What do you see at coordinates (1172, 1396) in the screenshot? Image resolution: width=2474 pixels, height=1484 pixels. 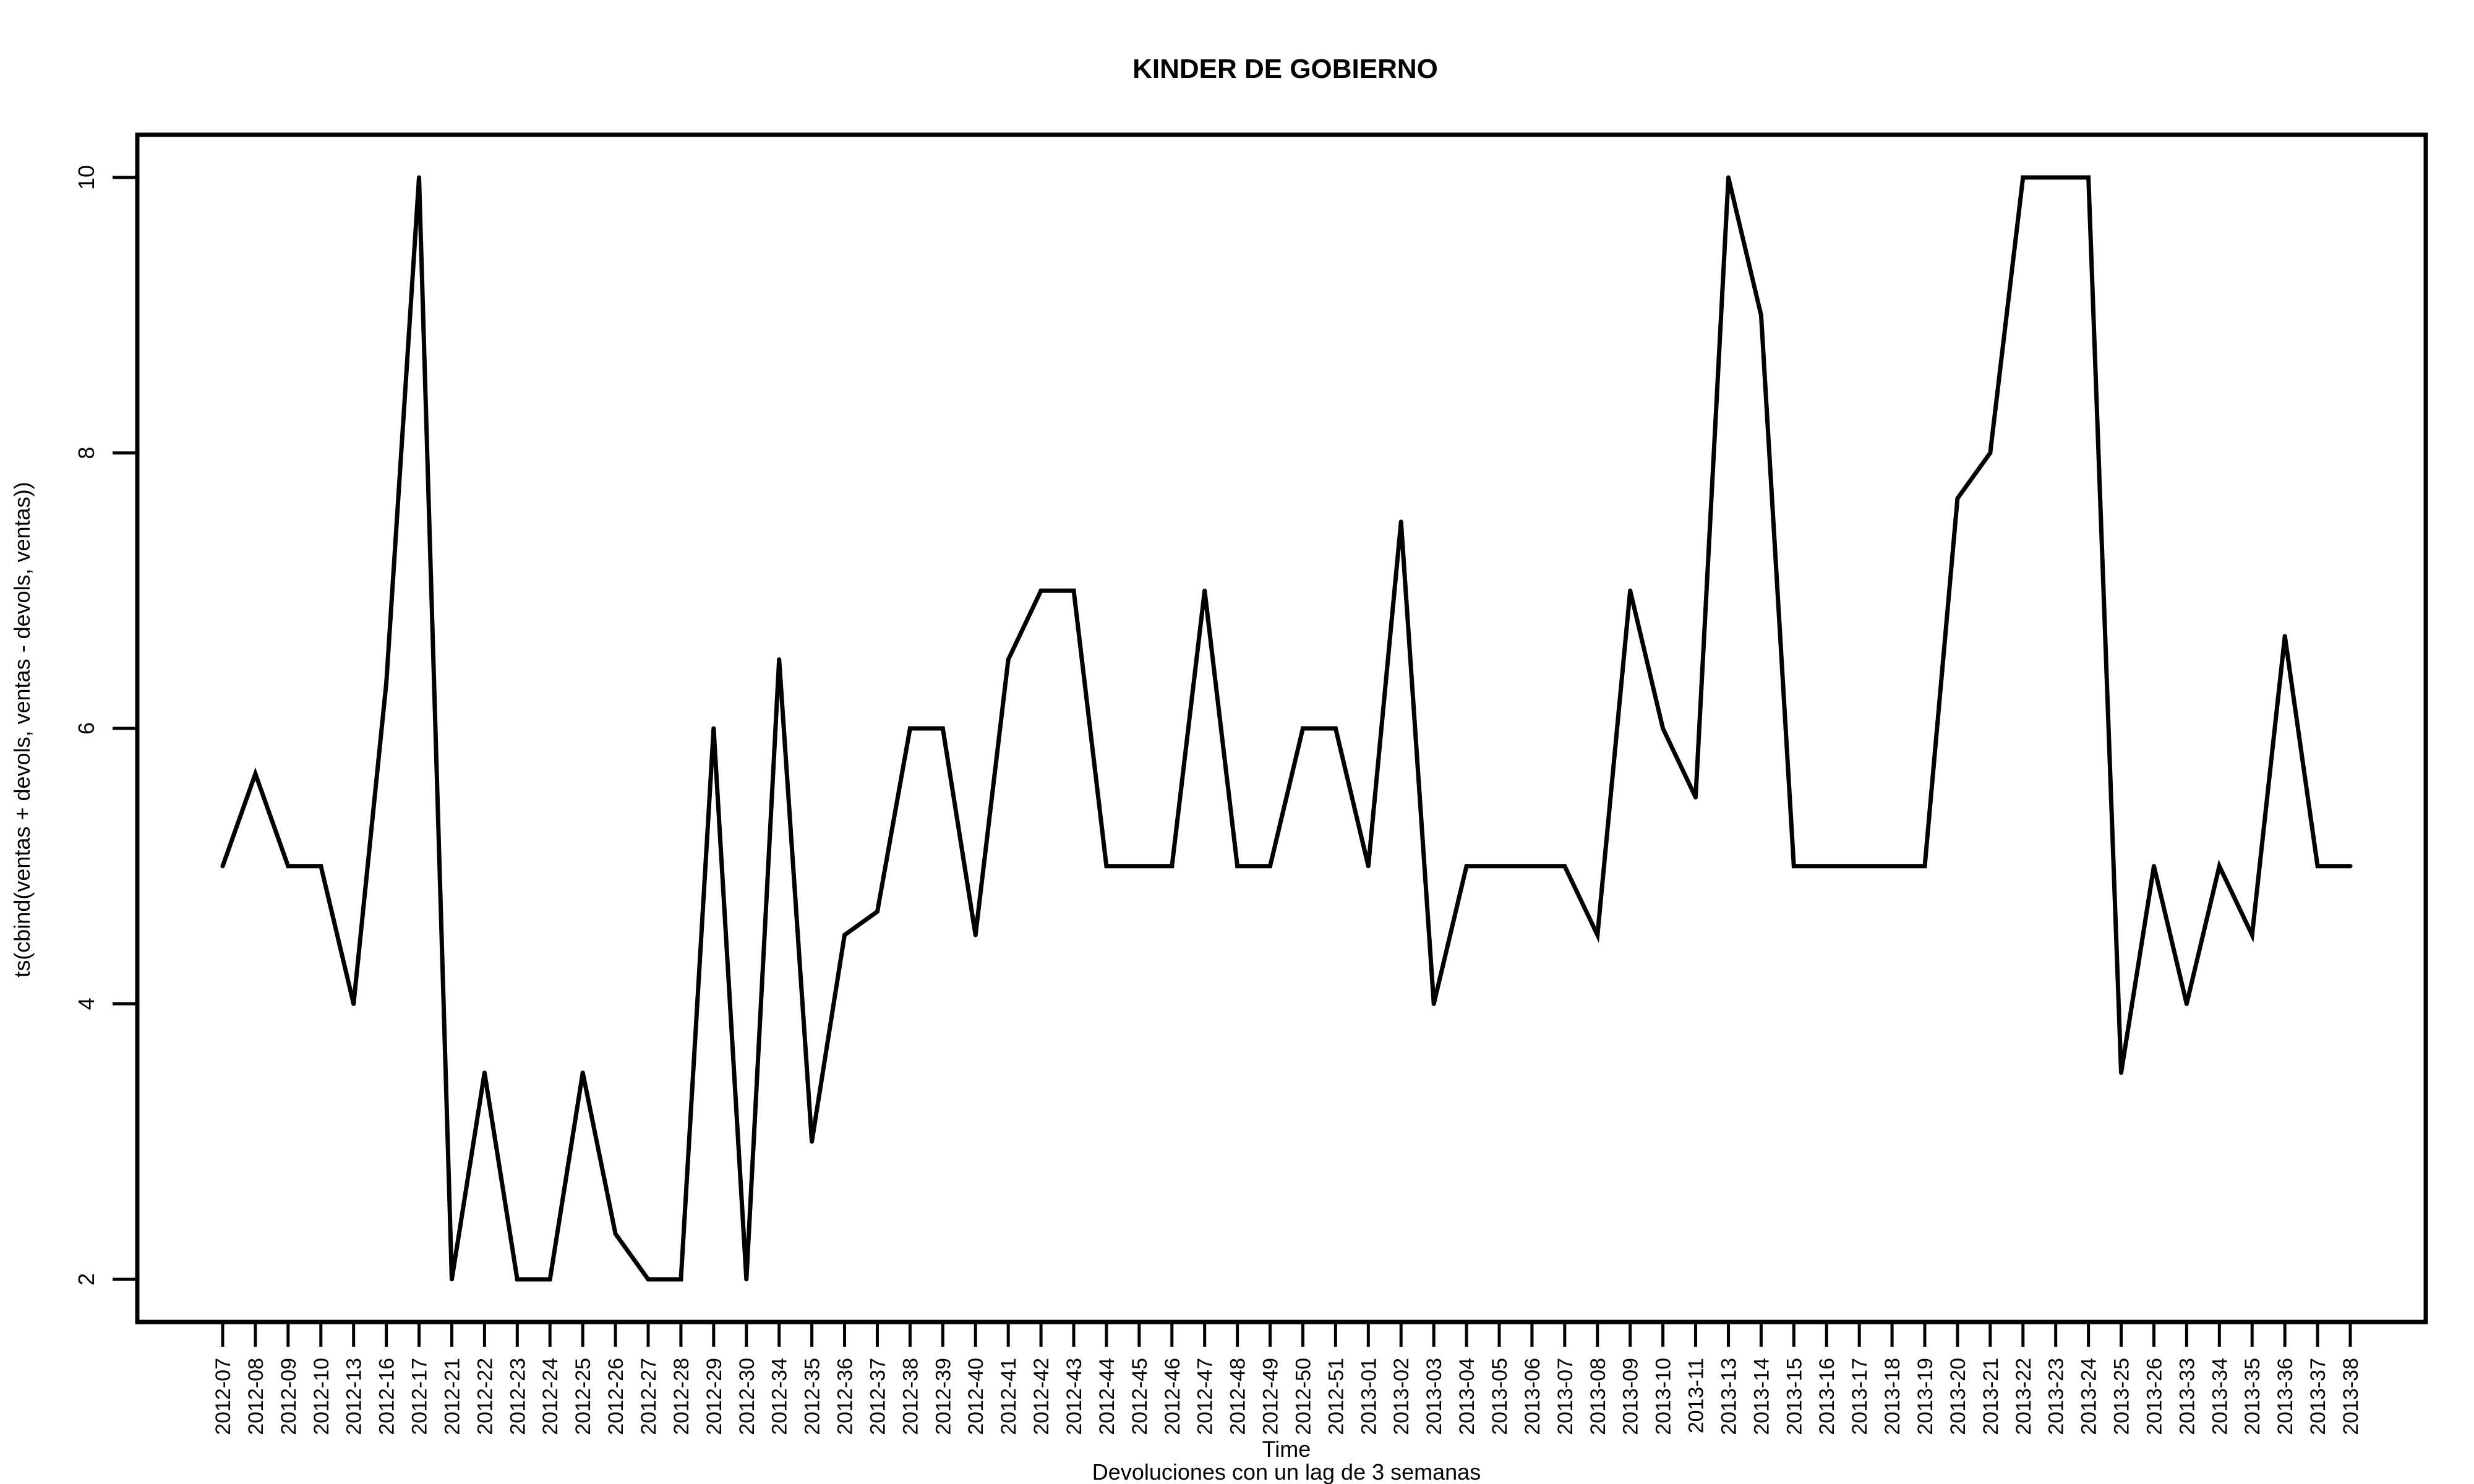 I see `x-tick-label: 2012-46` at bounding box center [1172, 1396].